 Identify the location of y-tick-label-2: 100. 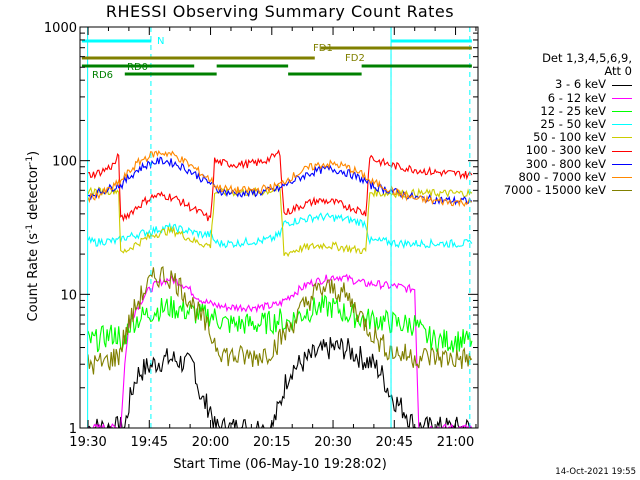
(64, 162).